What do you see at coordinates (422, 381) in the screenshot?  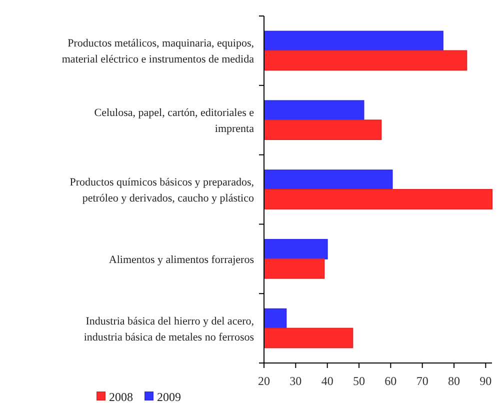 I see `x-tick-label: 70` at bounding box center [422, 381].